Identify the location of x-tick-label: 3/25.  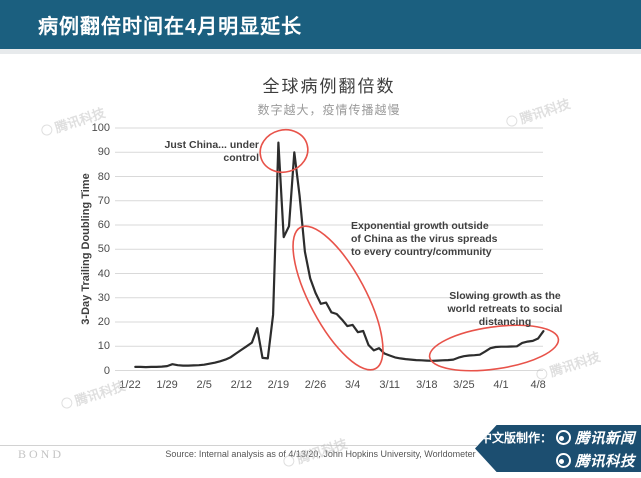
(464, 385).